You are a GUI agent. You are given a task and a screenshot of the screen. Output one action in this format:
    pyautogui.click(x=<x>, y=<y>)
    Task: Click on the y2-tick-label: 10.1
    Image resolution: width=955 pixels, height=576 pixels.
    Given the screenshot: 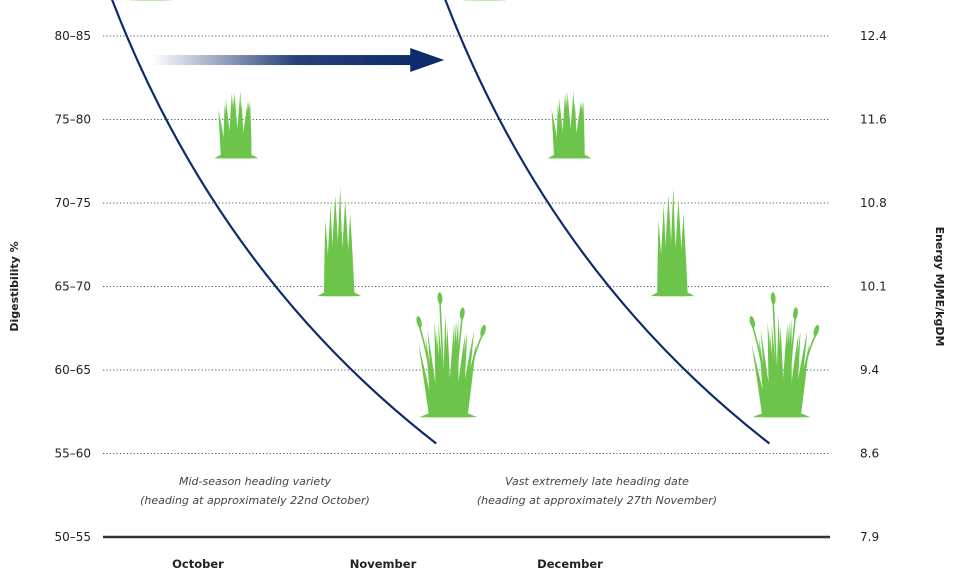 What is the action you would take?
    pyautogui.click(x=873, y=287)
    